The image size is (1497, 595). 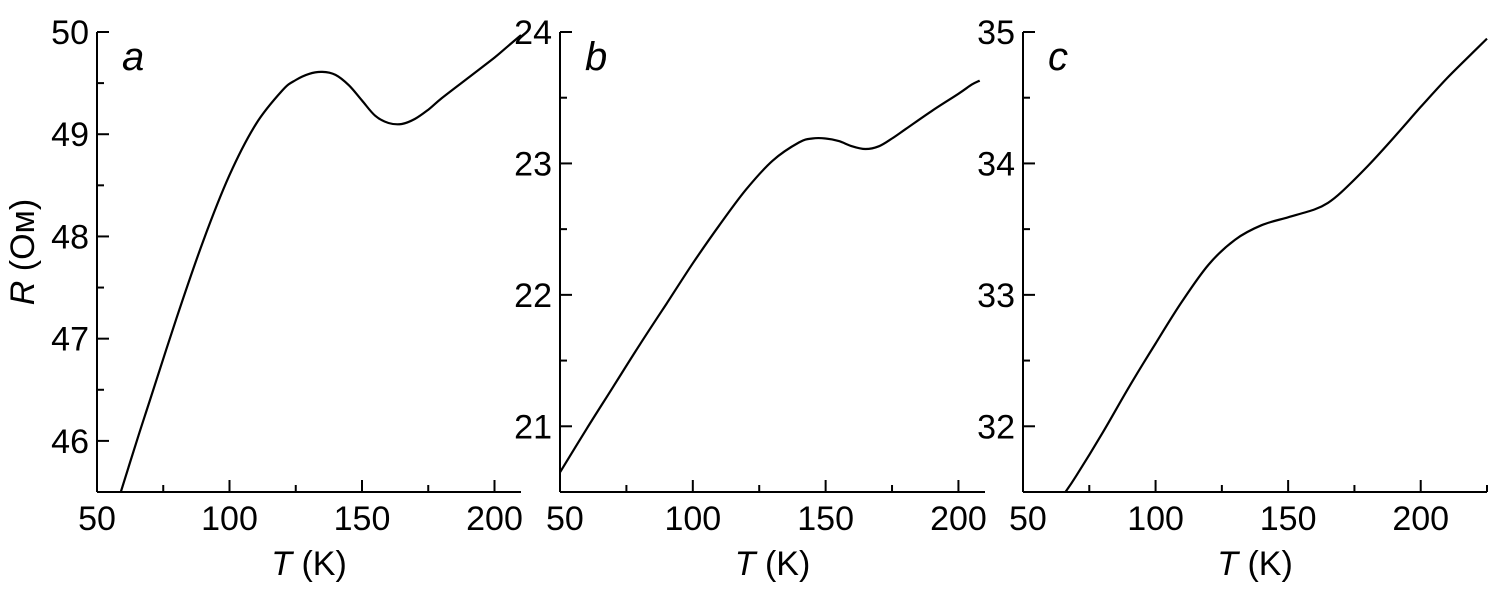 I want to click on panel-label: b, so click(x=596, y=57).